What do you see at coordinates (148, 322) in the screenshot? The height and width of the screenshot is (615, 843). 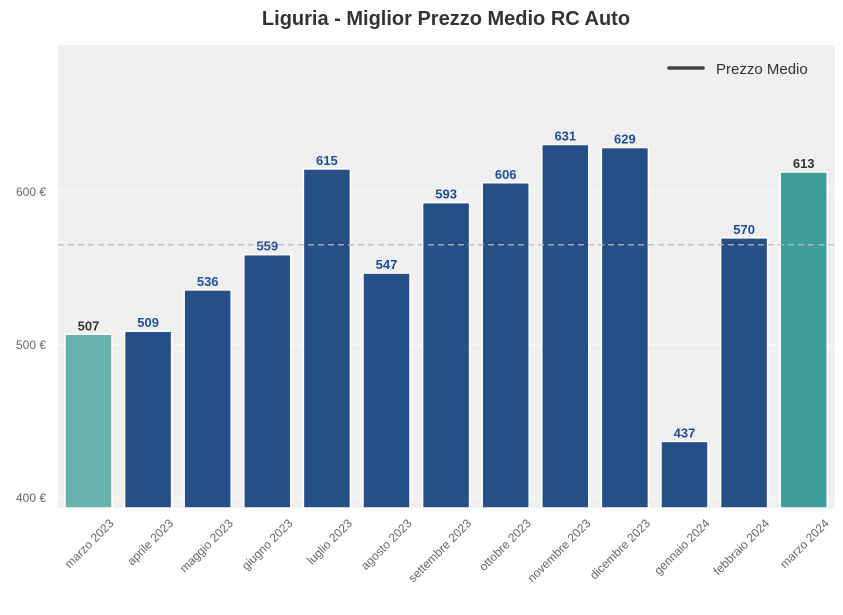 I see `data-label: 509` at bounding box center [148, 322].